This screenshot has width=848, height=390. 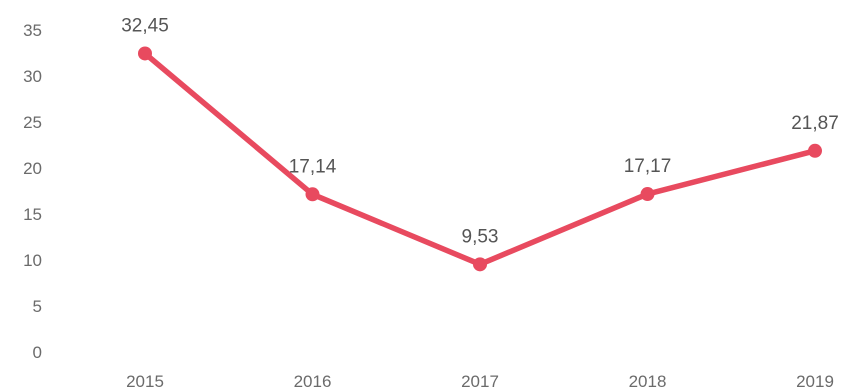 What do you see at coordinates (480, 236) in the screenshot?
I see `data-label: 9,53` at bounding box center [480, 236].